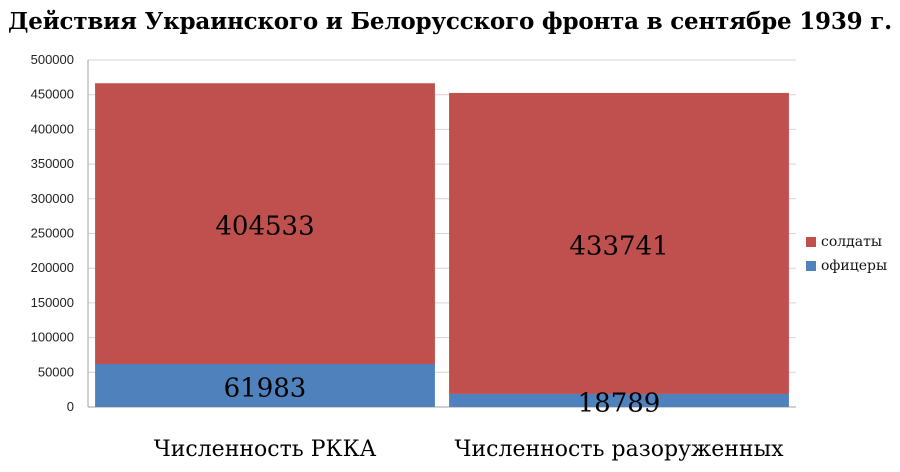  What do you see at coordinates (52, 94) in the screenshot?
I see `y-tick-label: 450000` at bounding box center [52, 94].